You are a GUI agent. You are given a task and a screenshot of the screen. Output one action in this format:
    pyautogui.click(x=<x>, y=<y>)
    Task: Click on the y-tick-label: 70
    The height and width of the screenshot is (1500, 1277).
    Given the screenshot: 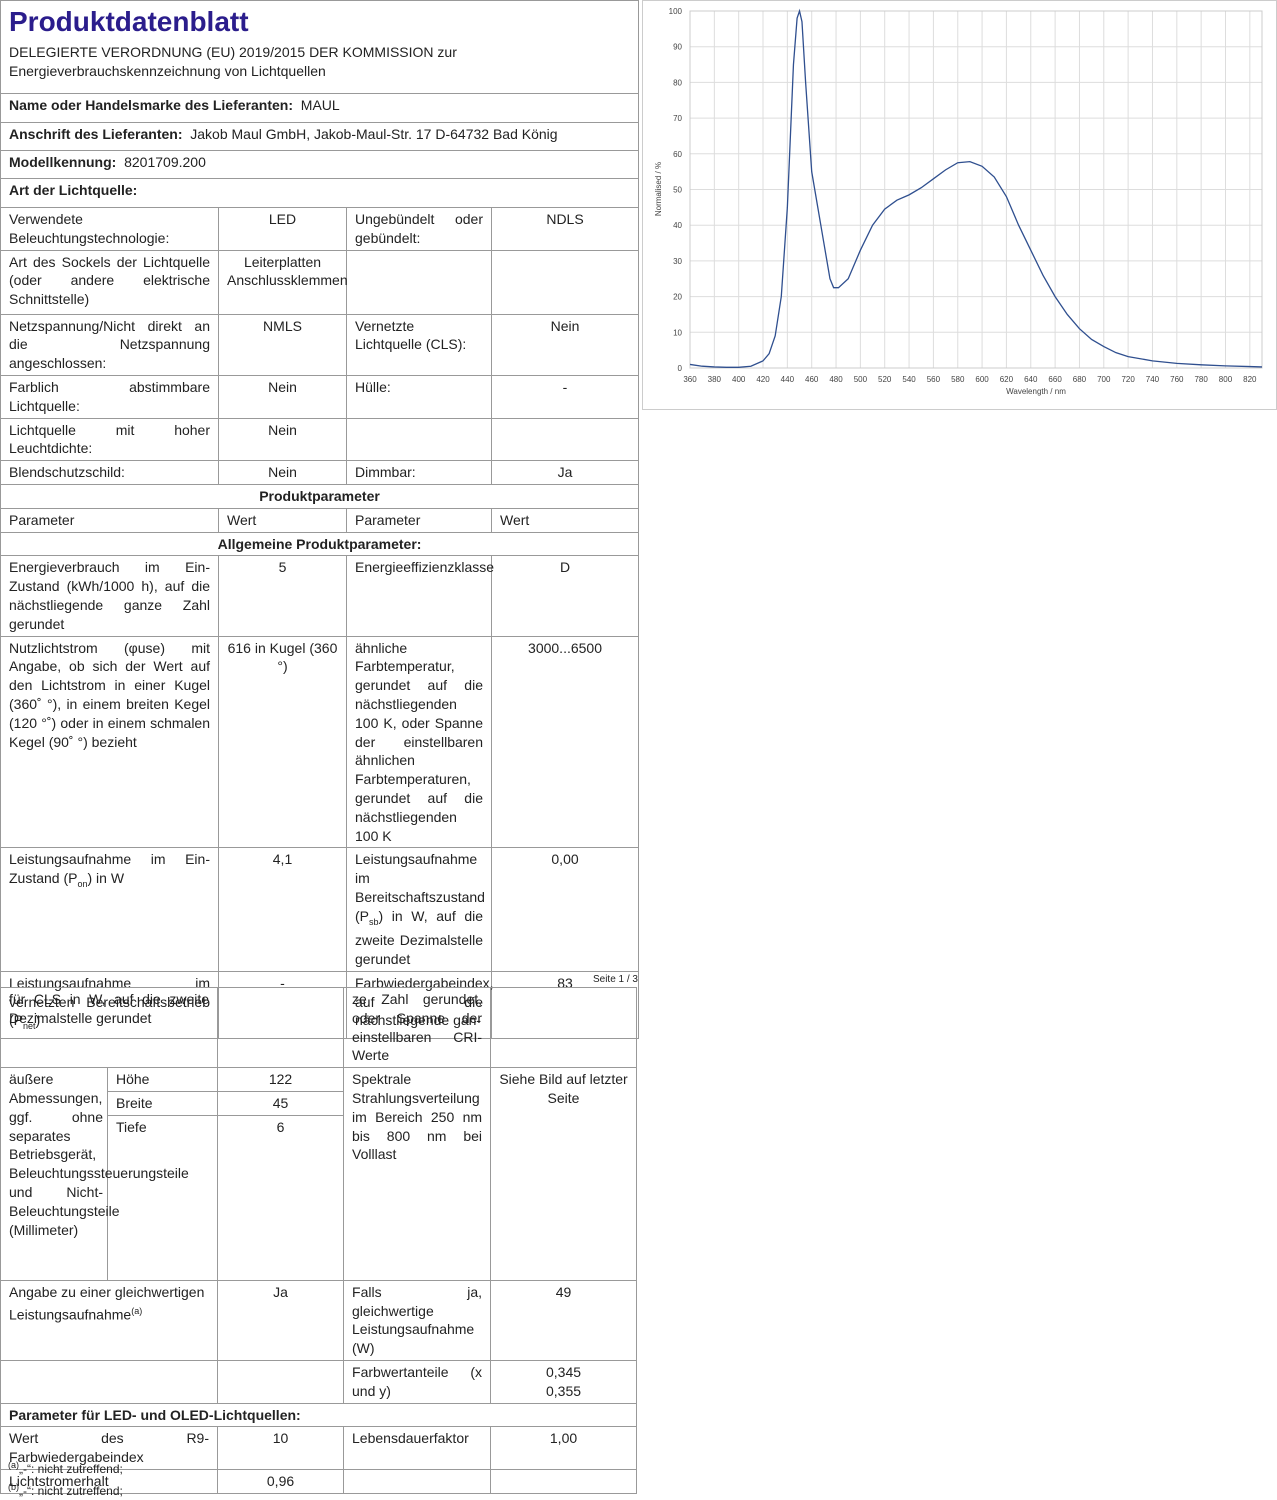 What is the action you would take?
    pyautogui.click(x=677, y=118)
    